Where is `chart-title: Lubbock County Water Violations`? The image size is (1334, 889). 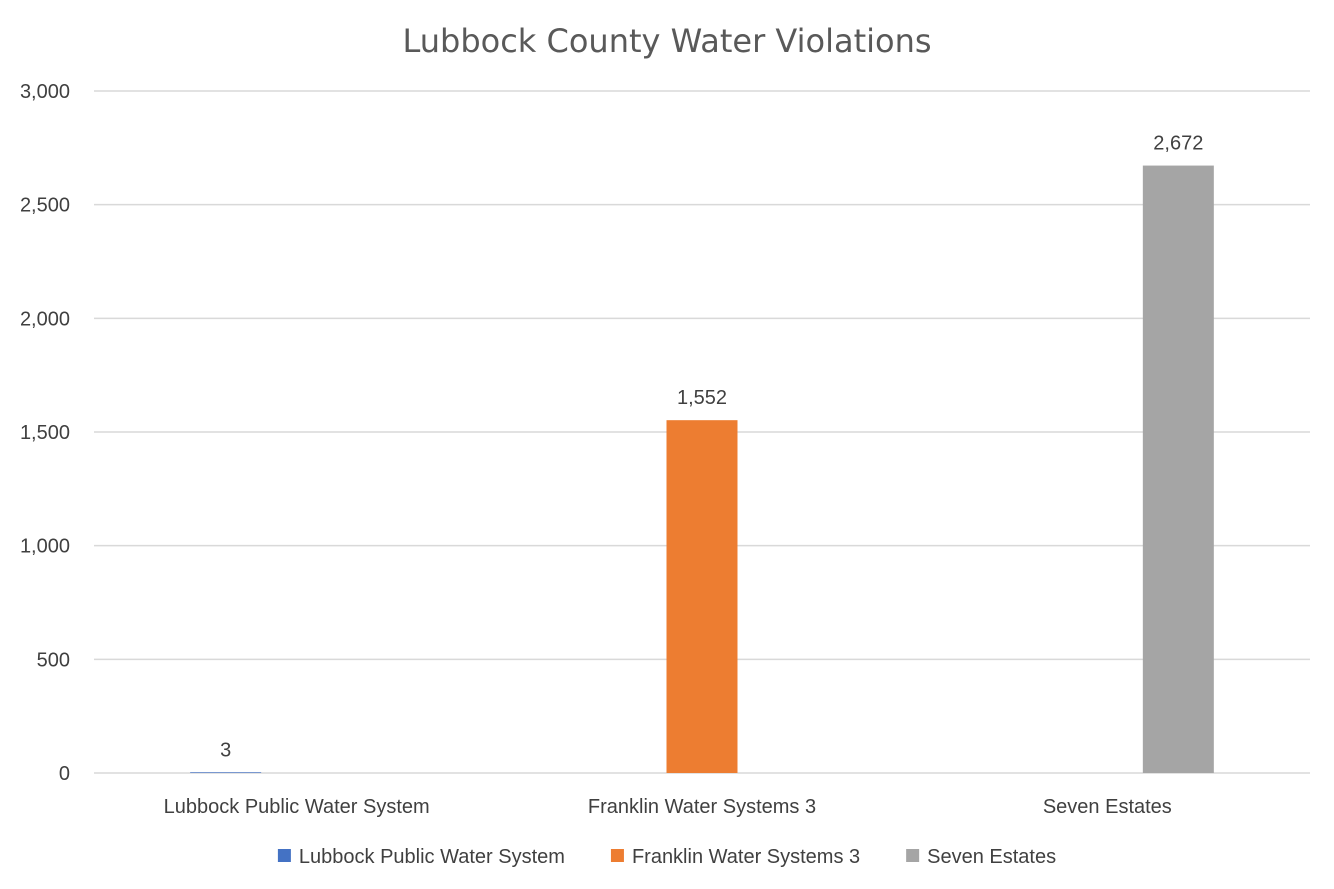 chart-title: Lubbock County Water Violations is located at coordinates (666, 41).